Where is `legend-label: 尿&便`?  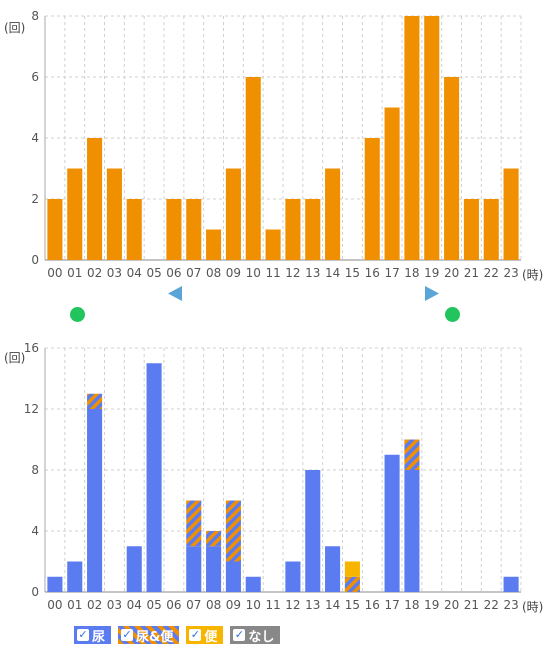 legend-label: 尿&便 is located at coordinates (155, 637).